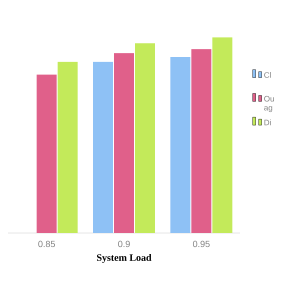 The image size is (285, 285). Describe the element at coordinates (124, 259) in the screenshot. I see `x-axis-title: System Load` at that location.